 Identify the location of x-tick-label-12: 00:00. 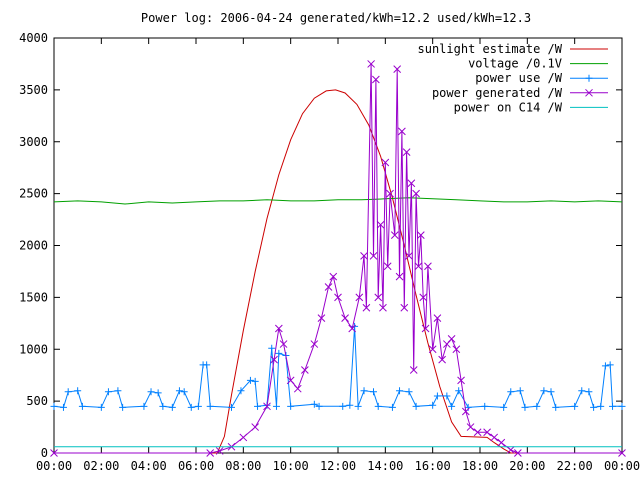
(622, 466).